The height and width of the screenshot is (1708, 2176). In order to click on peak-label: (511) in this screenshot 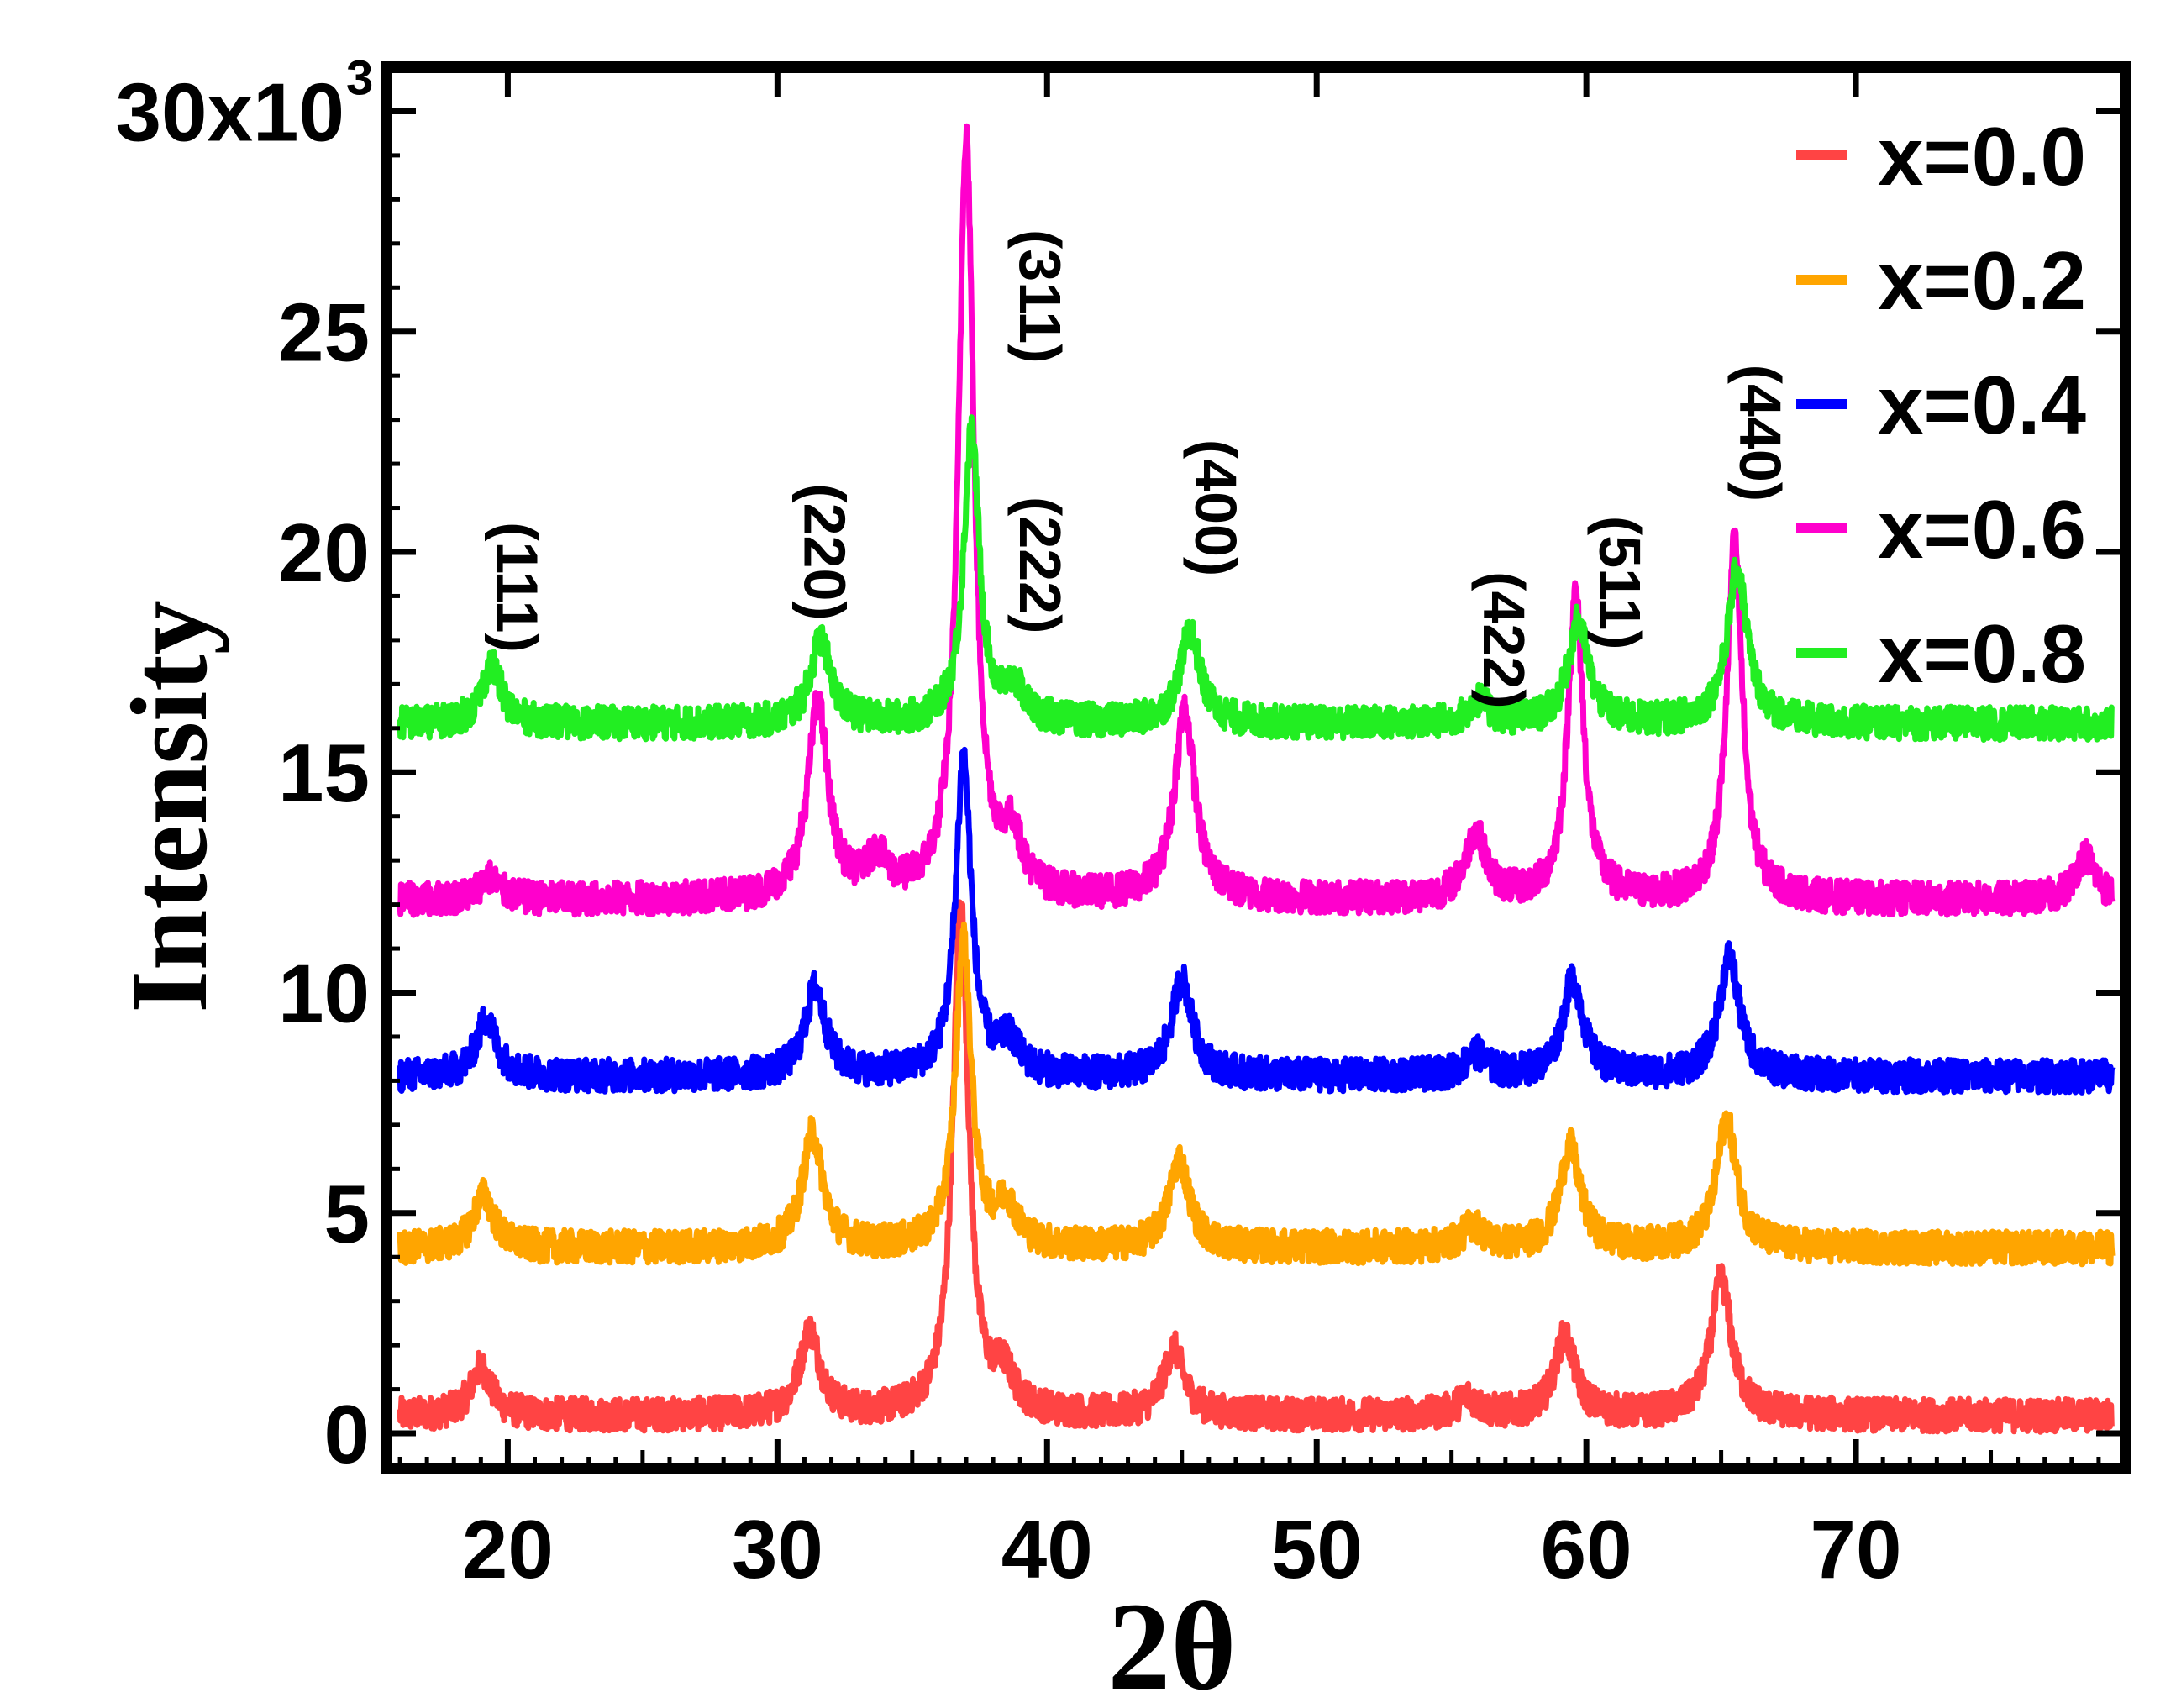, I will do `click(1620, 583)`.